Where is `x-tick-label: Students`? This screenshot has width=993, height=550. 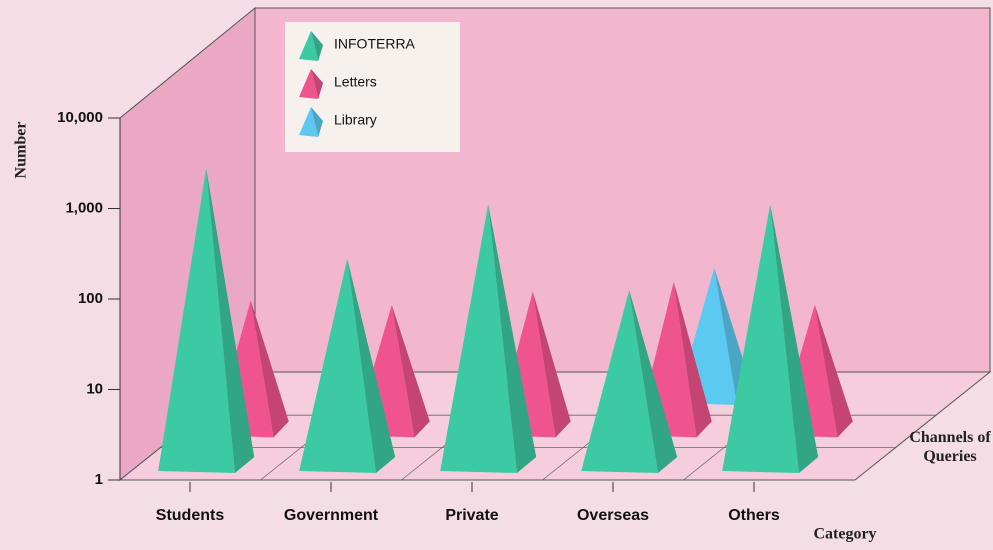 x-tick-label: Students is located at coordinates (190, 515).